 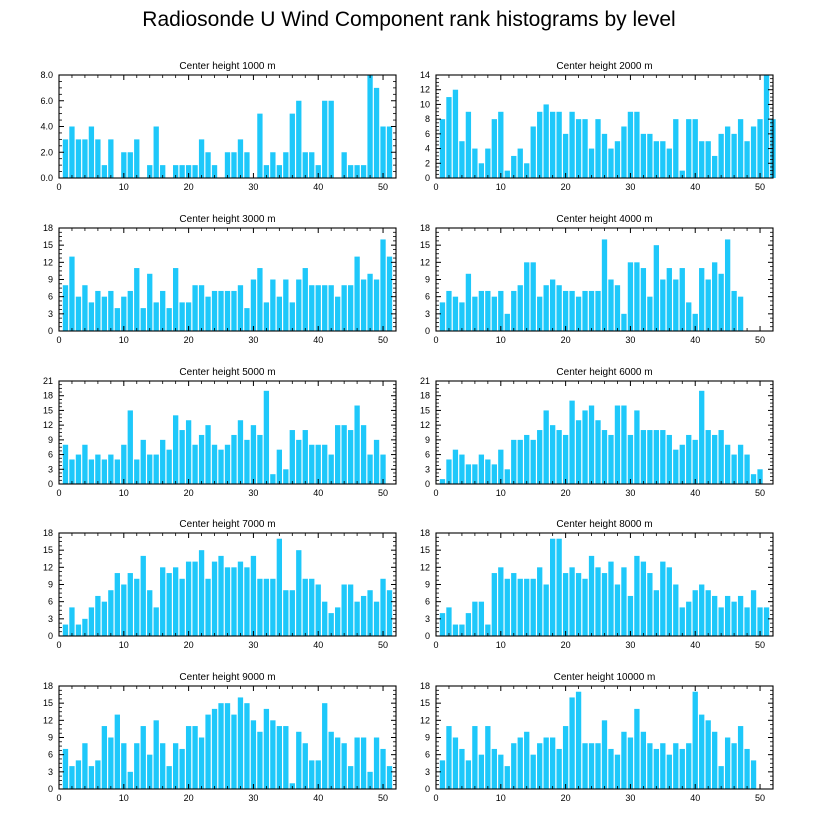 What do you see at coordinates (124, 493) in the screenshot?
I see `x-tick-label: 10` at bounding box center [124, 493].